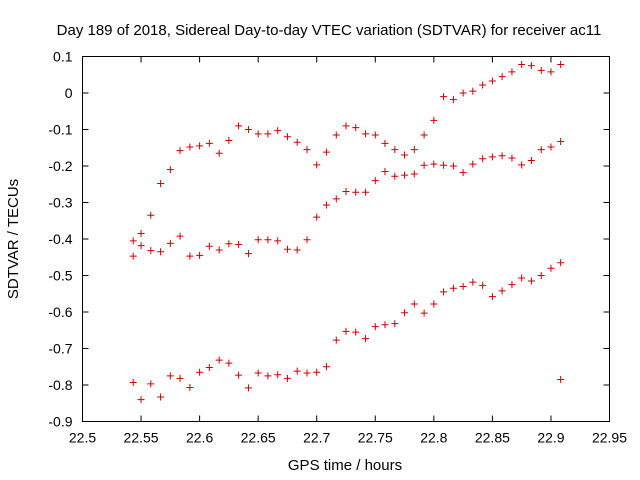 This screenshot has width=640, height=480. What do you see at coordinates (60, 422) in the screenshot?
I see `y-tick-label: -0.9` at bounding box center [60, 422].